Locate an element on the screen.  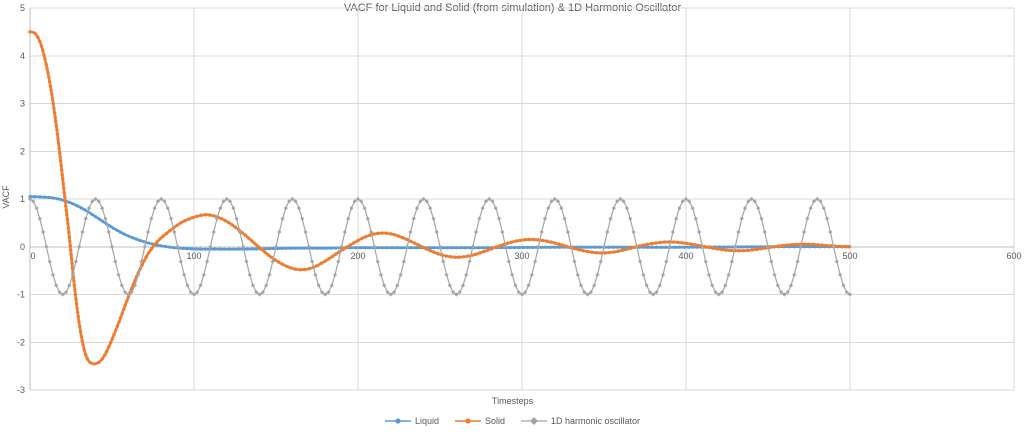
y-tick-label: 1 is located at coordinates (22, 199).